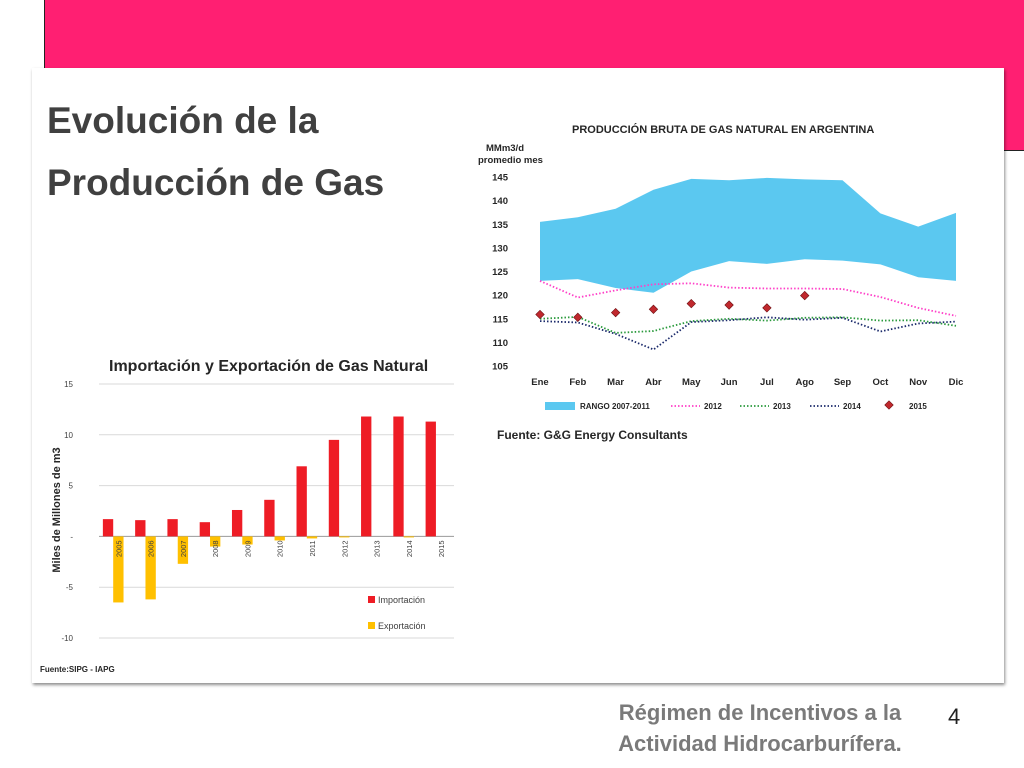 This screenshot has width=1024, height=768. Describe the element at coordinates (539, 382) in the screenshot. I see `x-tick-label: Ene` at that location.